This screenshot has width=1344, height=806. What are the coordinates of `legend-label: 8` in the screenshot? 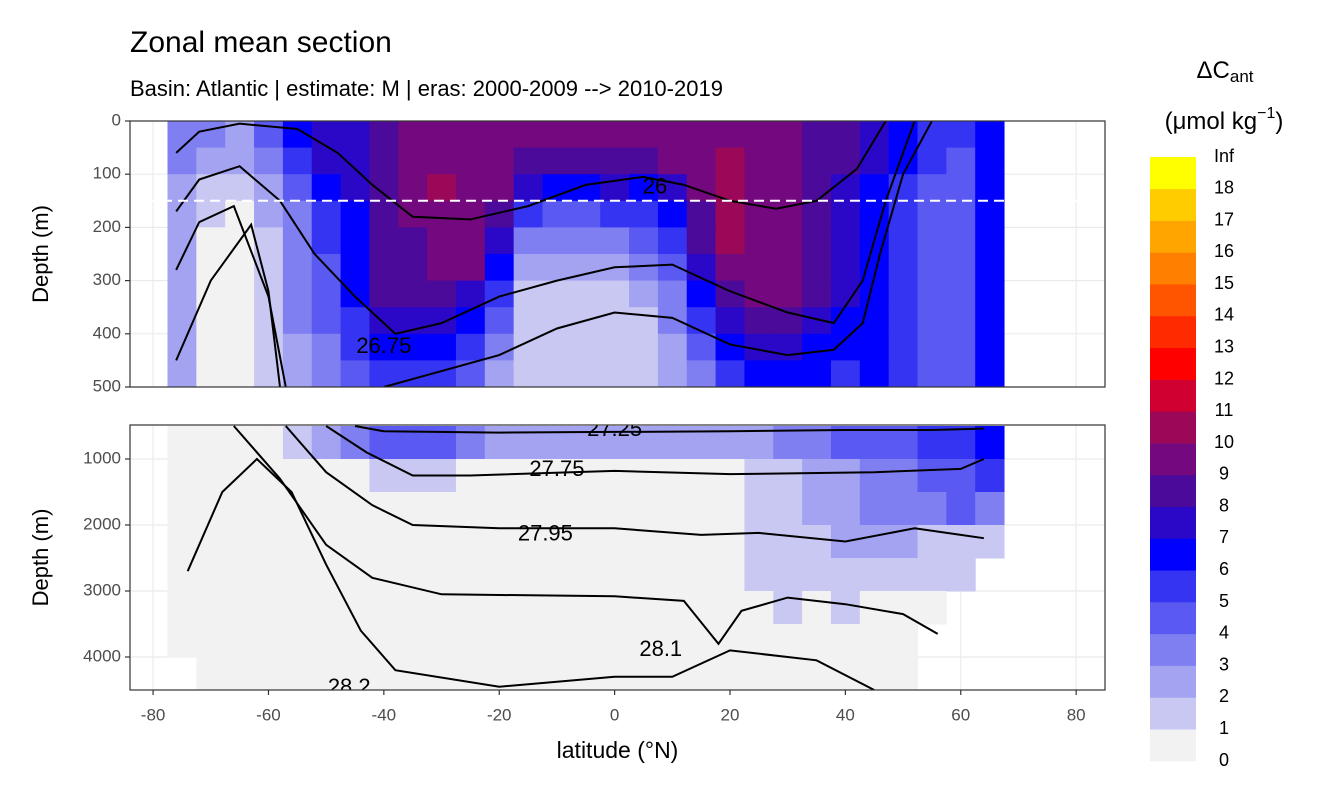 It's located at (1224, 505).